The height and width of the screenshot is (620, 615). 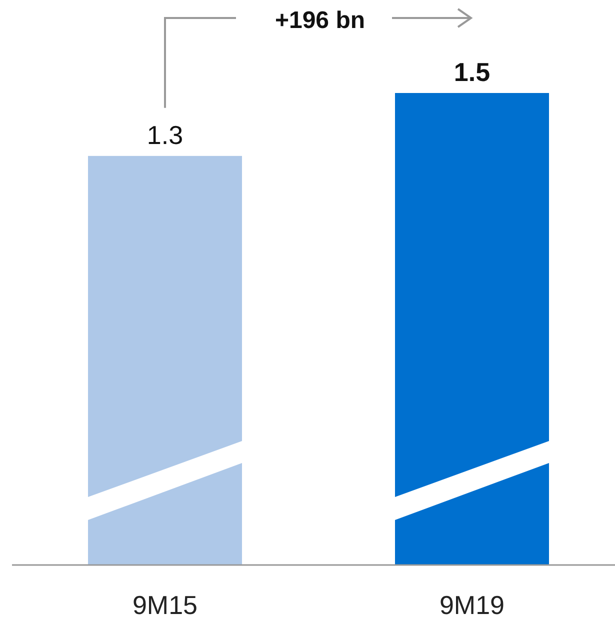 What do you see at coordinates (472, 72) in the screenshot?
I see `data-label: 1.5` at bounding box center [472, 72].